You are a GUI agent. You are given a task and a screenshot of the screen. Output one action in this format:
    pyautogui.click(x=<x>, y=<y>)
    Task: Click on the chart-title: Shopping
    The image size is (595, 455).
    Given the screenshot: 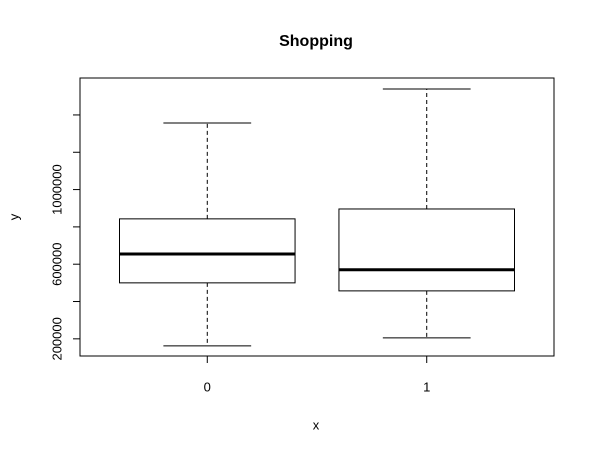 What is the action you would take?
    pyautogui.click(x=316, y=41)
    